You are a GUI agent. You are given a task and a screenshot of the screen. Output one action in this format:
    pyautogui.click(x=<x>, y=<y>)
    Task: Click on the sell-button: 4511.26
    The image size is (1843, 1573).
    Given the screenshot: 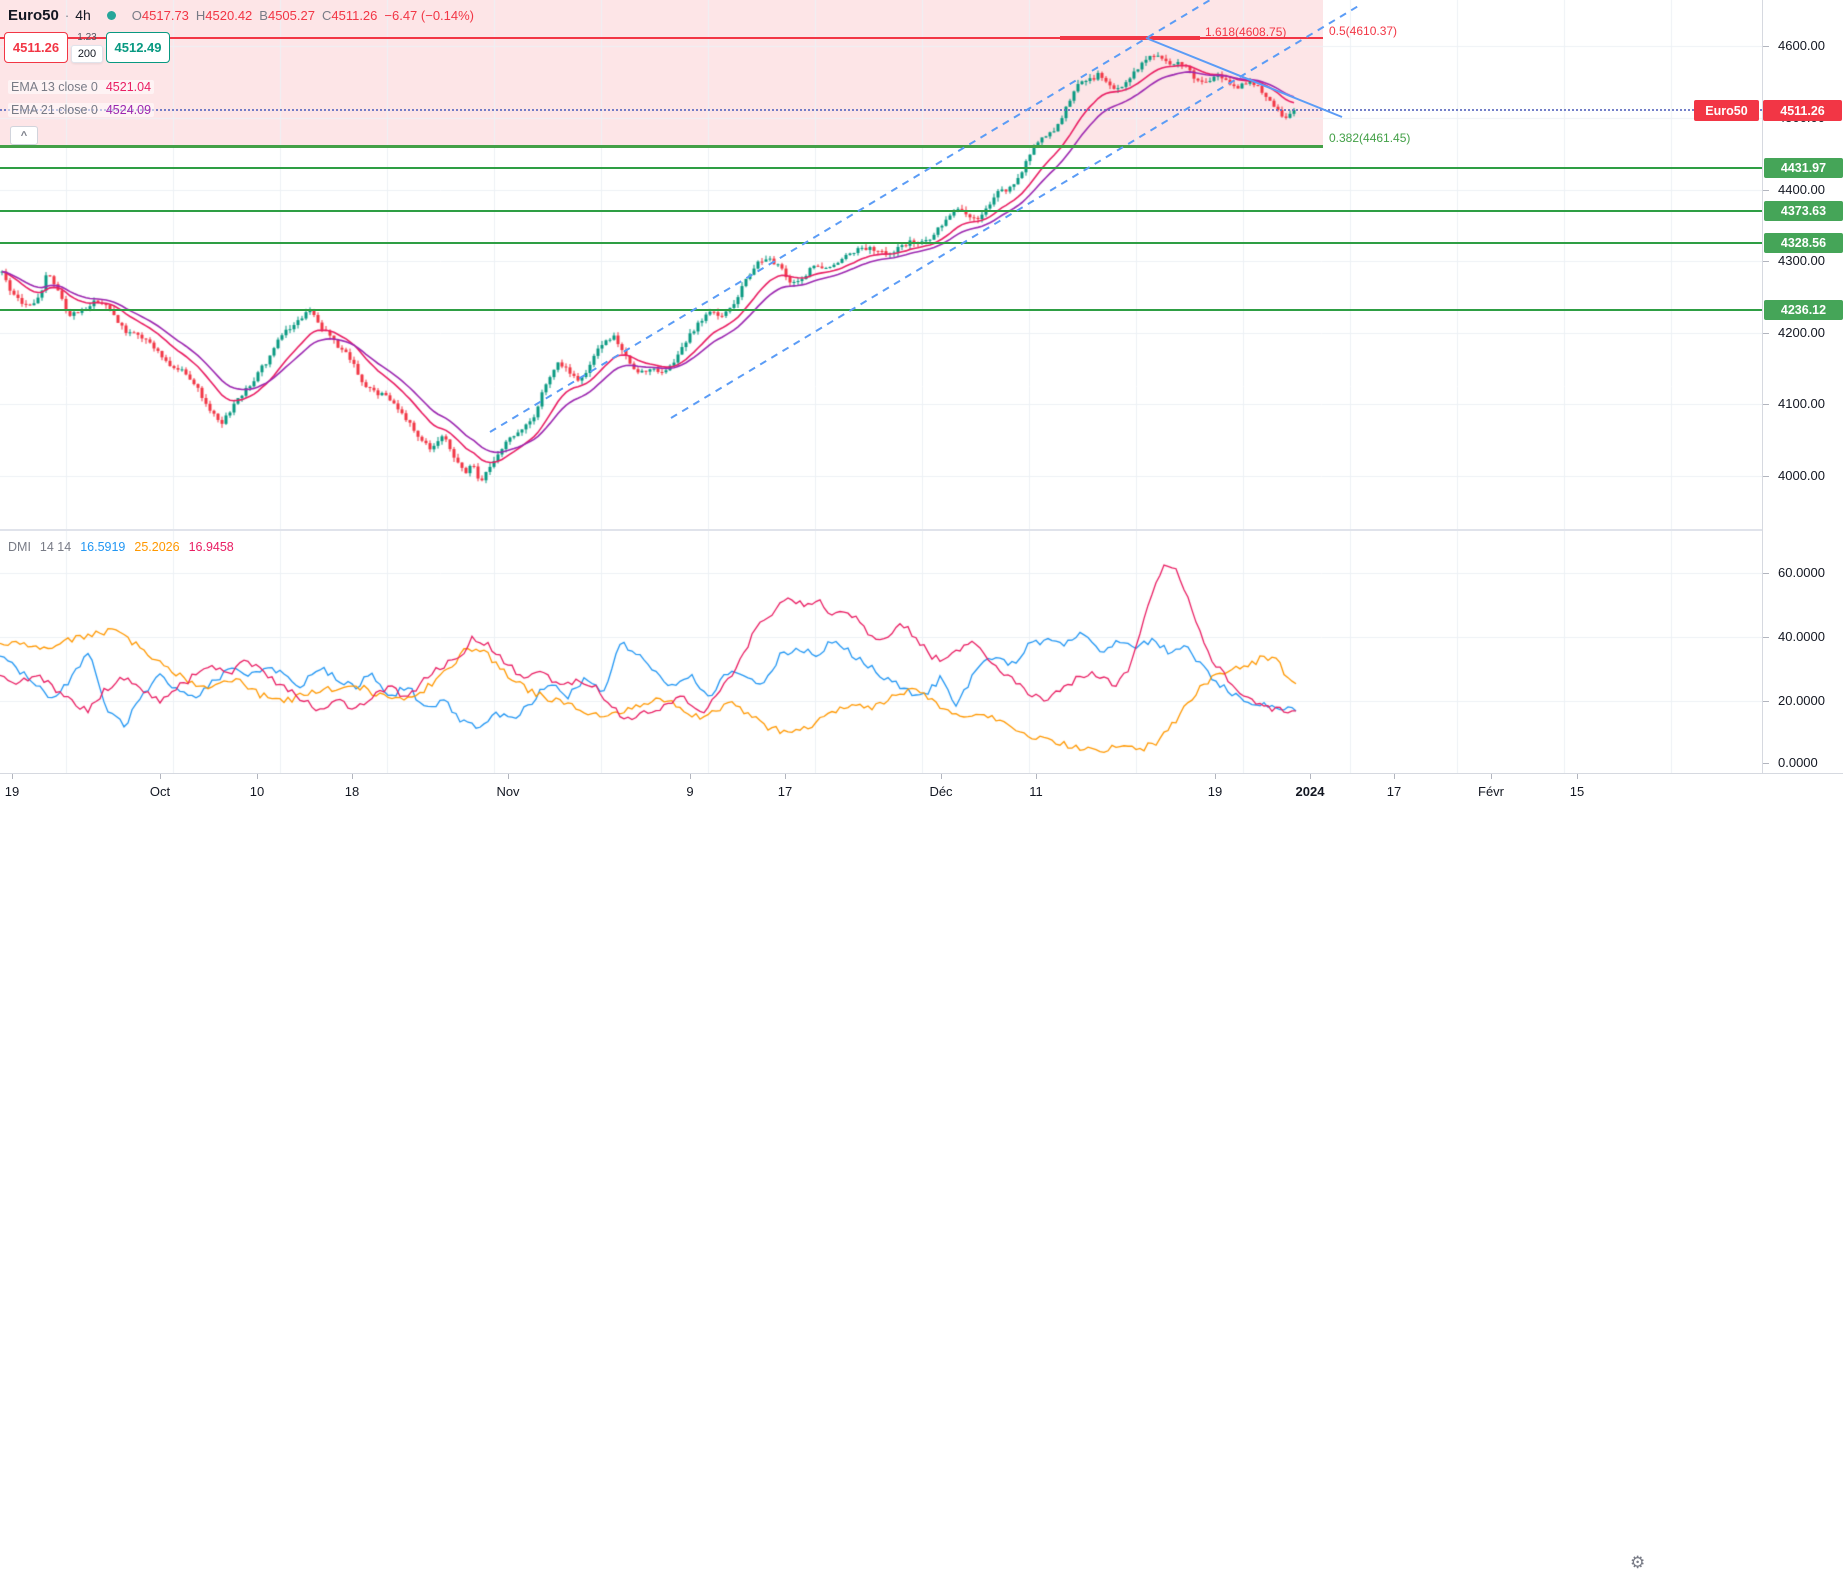 What is the action you would take?
    pyautogui.click(x=36, y=47)
    